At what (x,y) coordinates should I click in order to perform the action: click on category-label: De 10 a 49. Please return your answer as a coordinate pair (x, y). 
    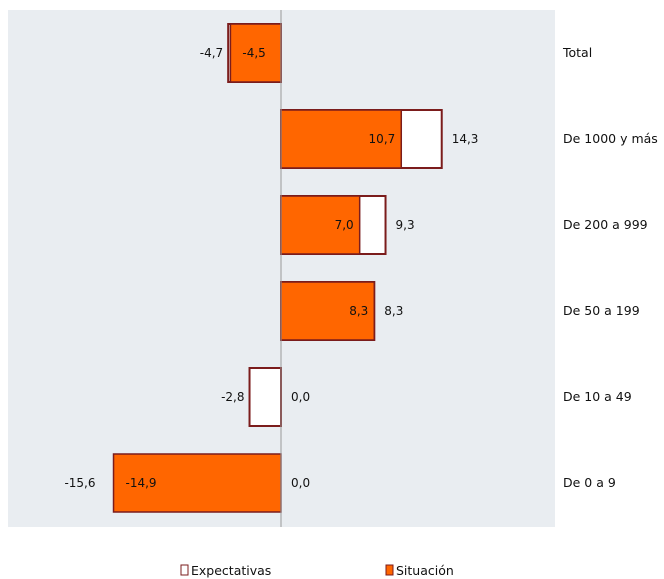
    Looking at the image, I should click on (597, 396).